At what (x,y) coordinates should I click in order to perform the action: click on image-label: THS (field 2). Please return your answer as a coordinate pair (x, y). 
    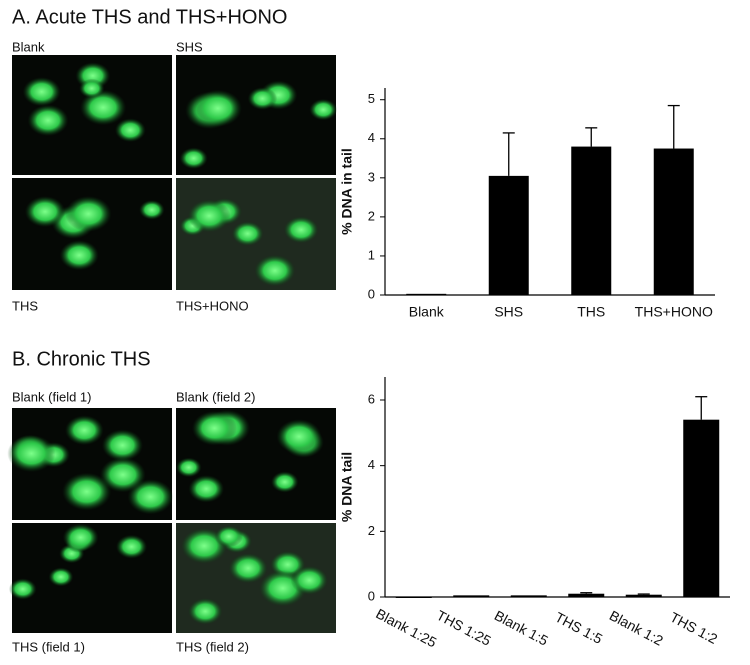
    Looking at the image, I should click on (212, 646).